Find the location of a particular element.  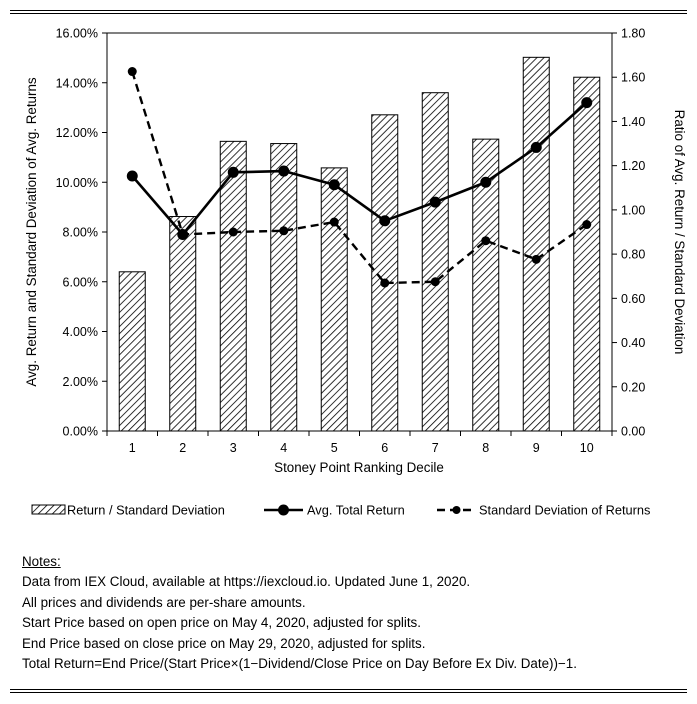

y-right-tick-label: 0.60 is located at coordinates (633, 299).